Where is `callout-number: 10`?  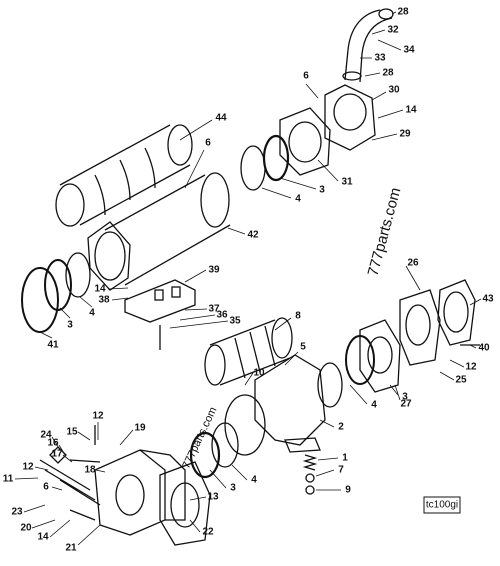
callout-number: 10 is located at coordinates (259, 373).